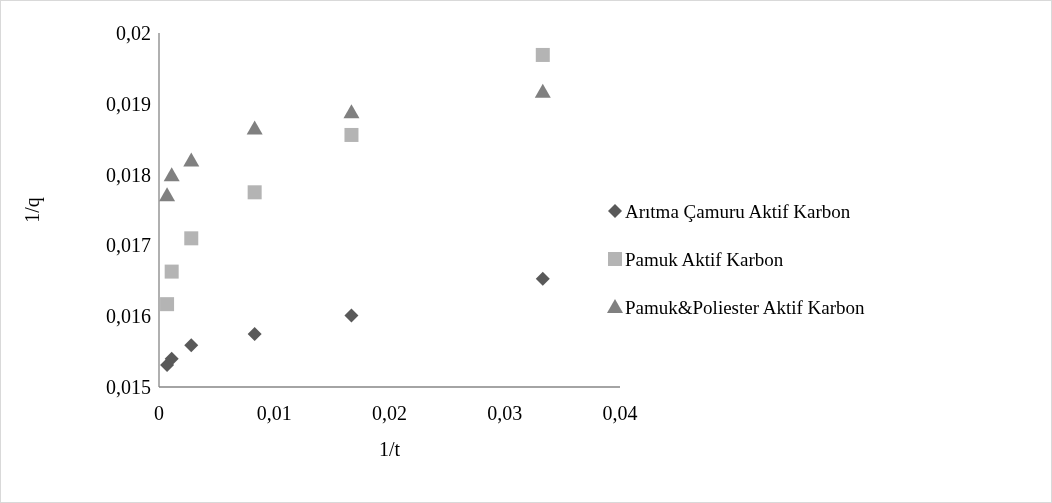 The width and height of the screenshot is (1052, 503). What do you see at coordinates (745, 307) in the screenshot?
I see `legend-label: Pamuk&Poliester Aktif Karbon` at bounding box center [745, 307].